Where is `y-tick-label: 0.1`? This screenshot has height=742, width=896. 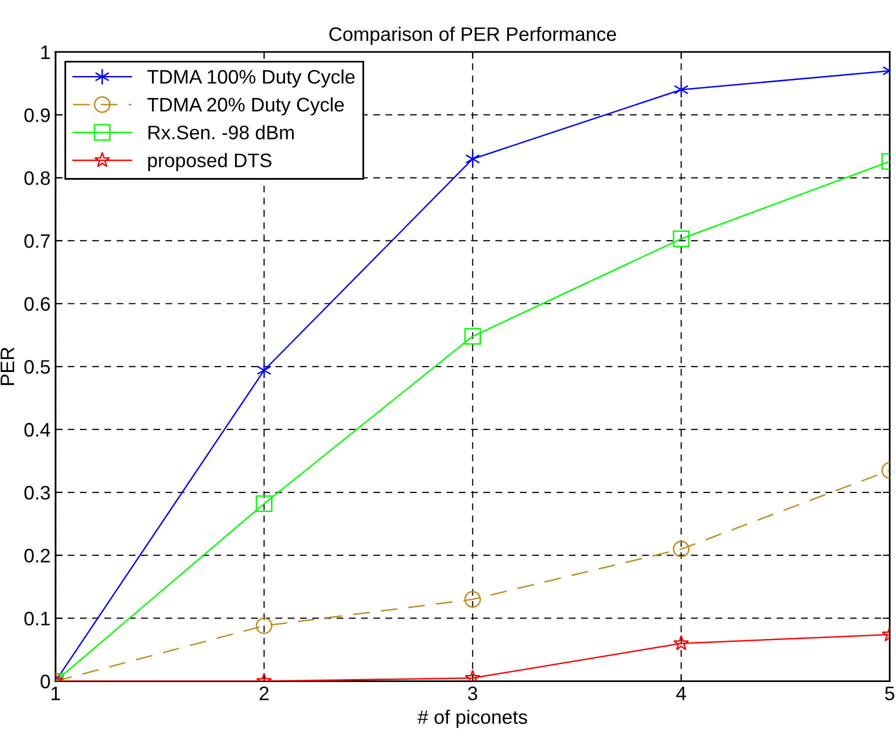
y-tick-label: 0.1 is located at coordinates (37, 619).